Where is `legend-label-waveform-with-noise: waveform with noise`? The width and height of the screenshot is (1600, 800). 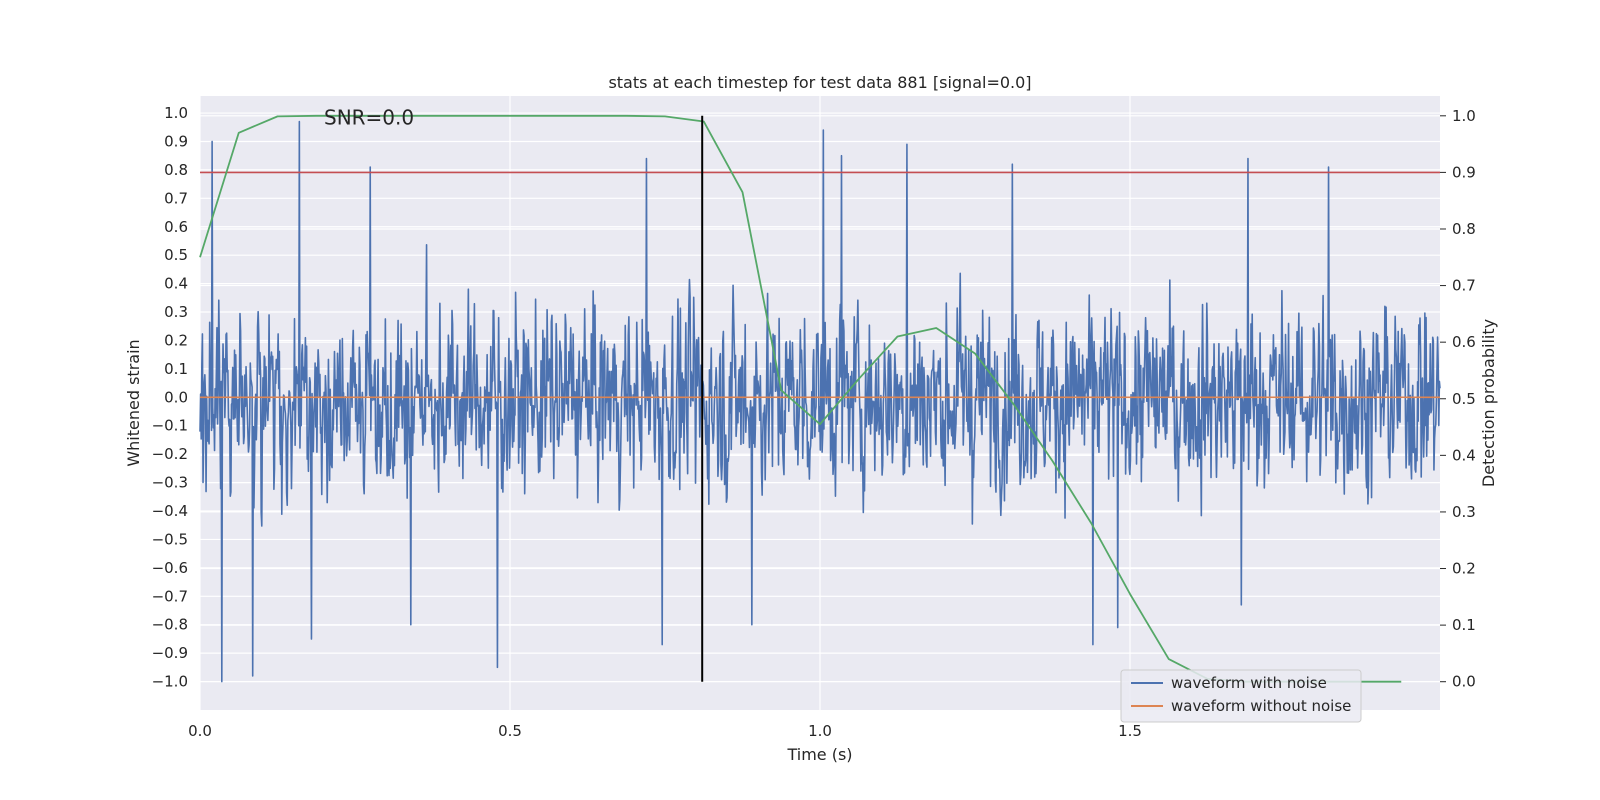 legend-label-waveform-with-noise: waveform with noise is located at coordinates (1249, 683).